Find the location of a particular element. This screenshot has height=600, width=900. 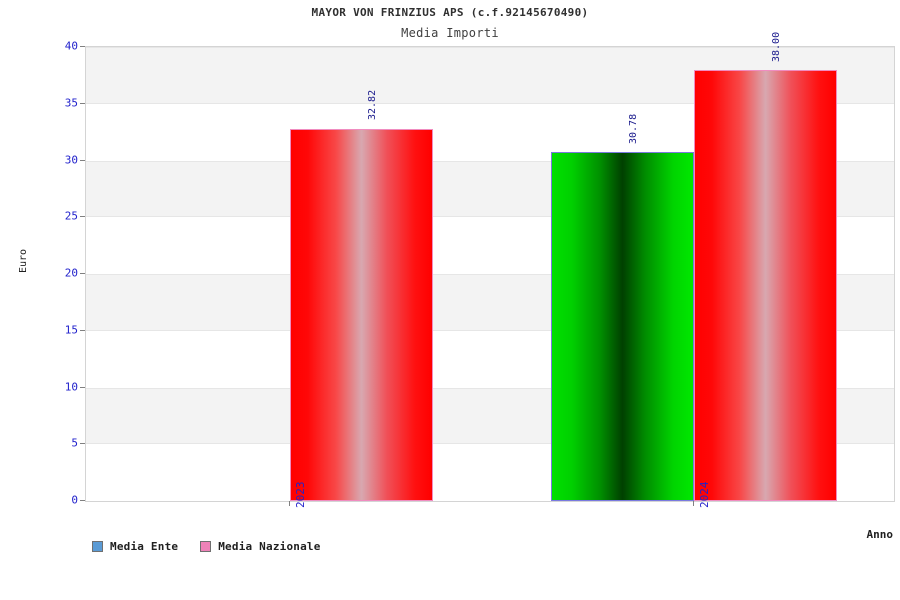

legend-item: Media Nazionale is located at coordinates (260, 546).